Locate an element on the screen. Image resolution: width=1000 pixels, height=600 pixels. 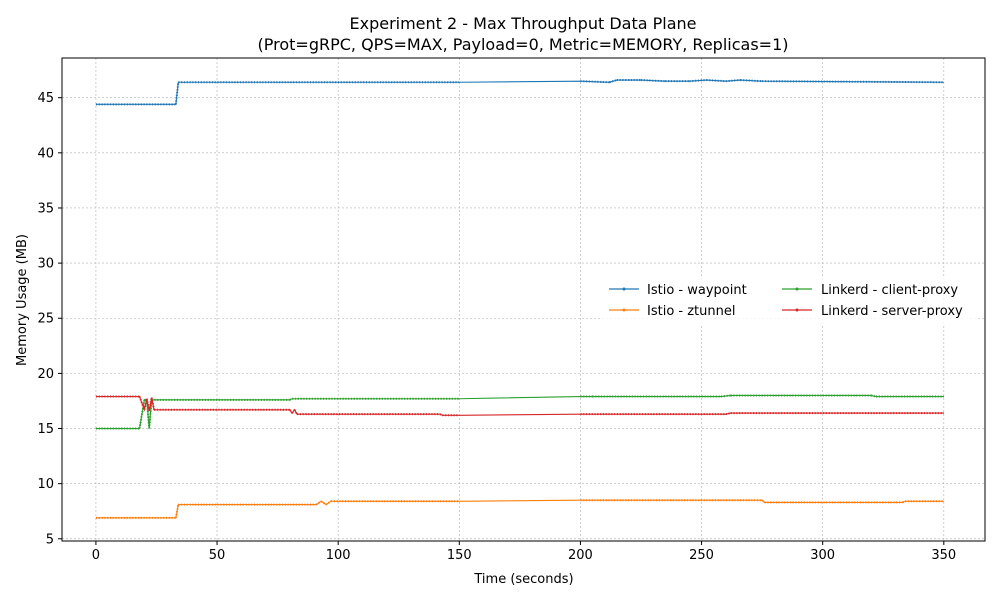
y-tick-label: 40 is located at coordinates (45, 153).